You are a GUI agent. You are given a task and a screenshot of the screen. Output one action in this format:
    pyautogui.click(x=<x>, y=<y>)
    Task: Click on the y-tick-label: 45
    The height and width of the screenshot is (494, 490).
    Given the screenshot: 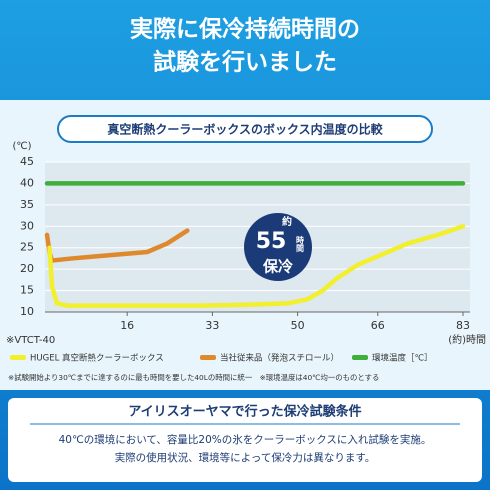 What is the action you would take?
    pyautogui.click(x=27, y=161)
    